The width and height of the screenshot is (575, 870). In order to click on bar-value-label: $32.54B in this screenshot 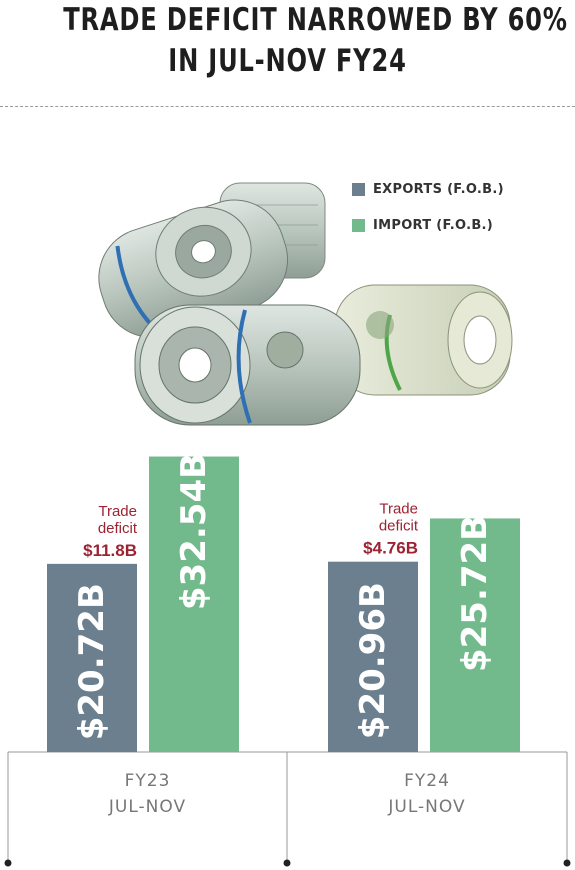, I will do `click(194, 531)`.